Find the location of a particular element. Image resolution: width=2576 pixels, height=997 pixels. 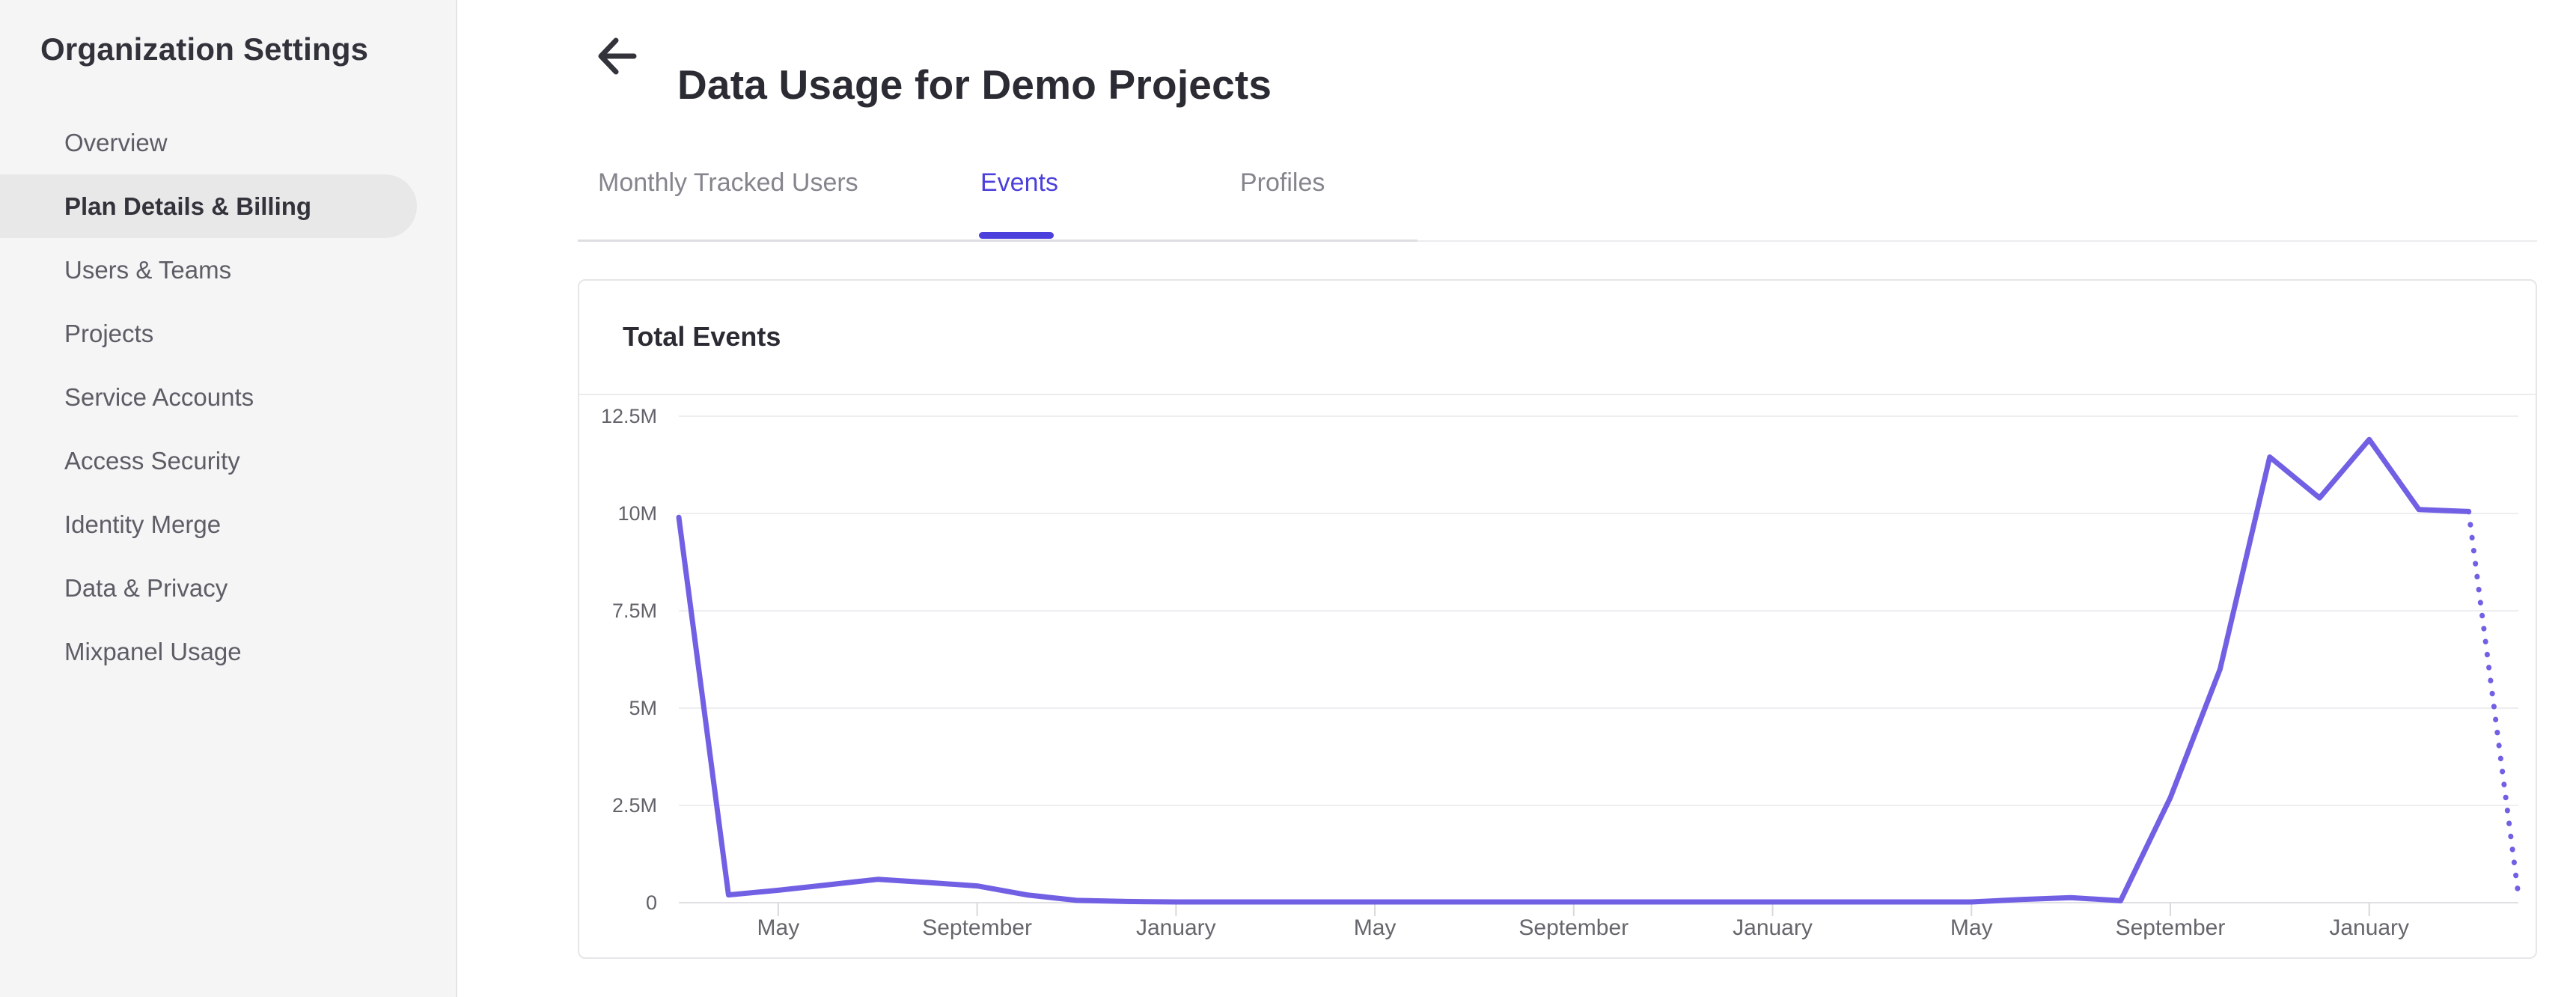

y-axis-label: 10M is located at coordinates (637, 513).